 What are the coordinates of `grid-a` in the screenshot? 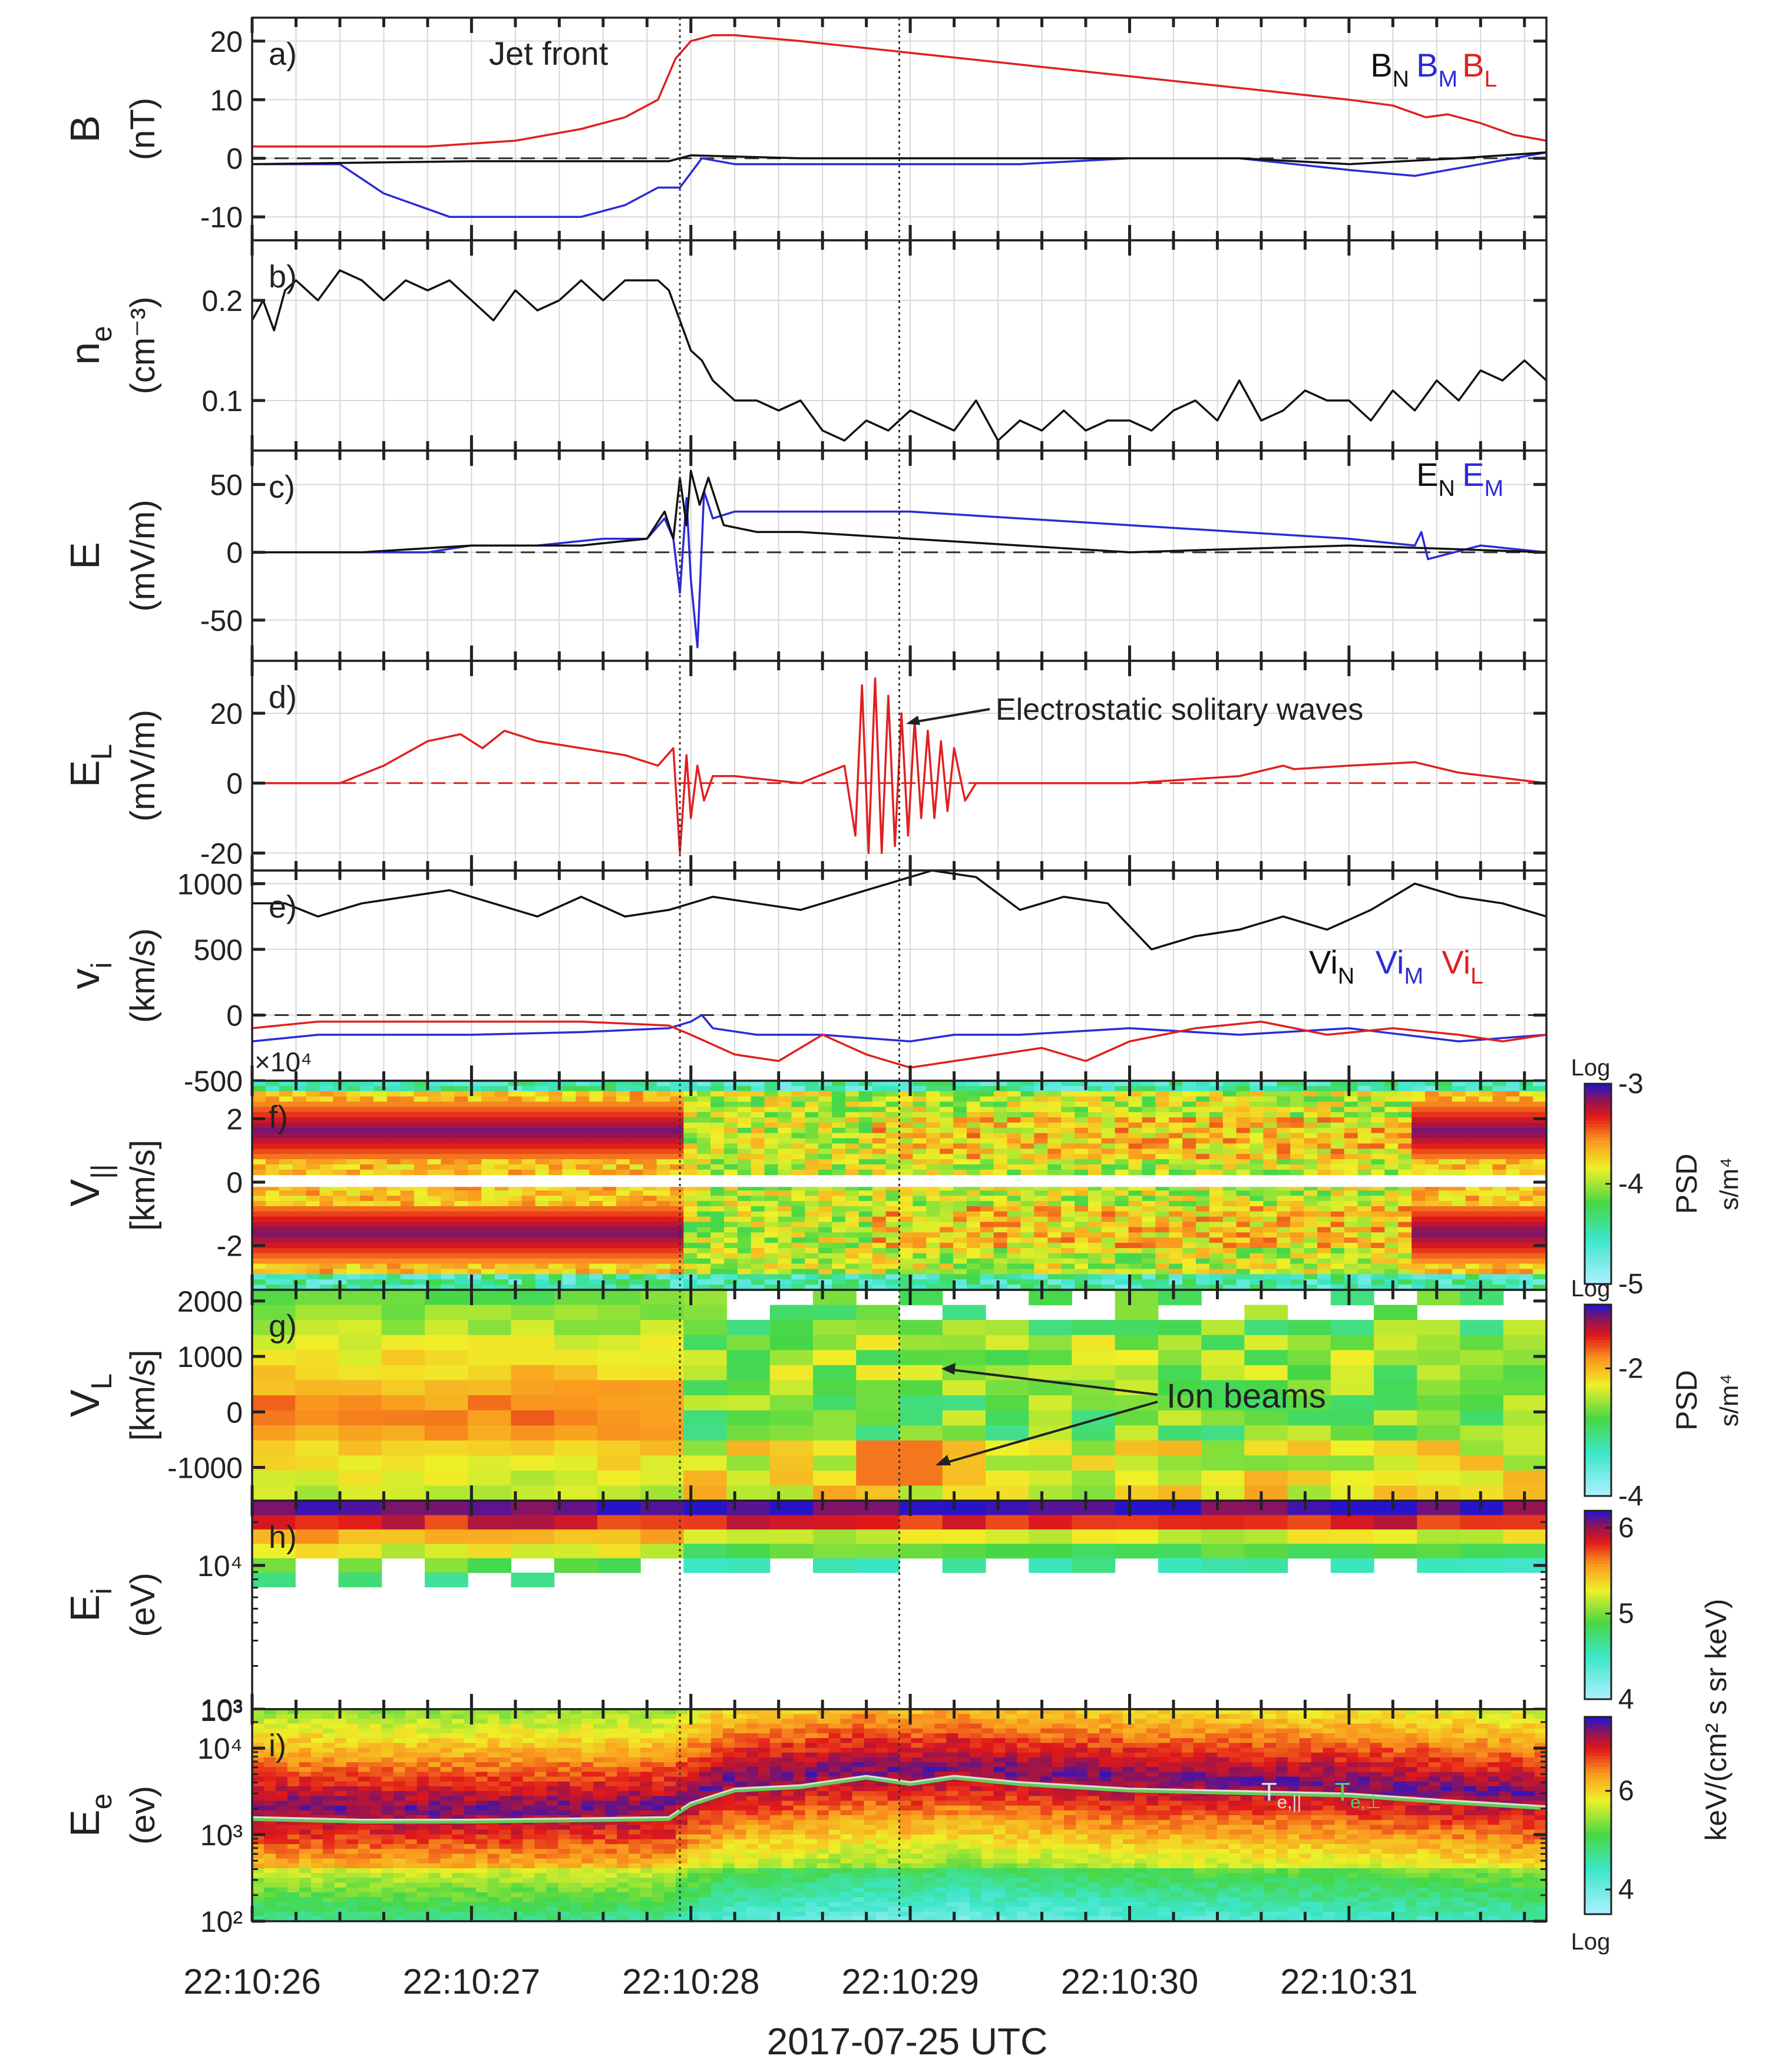 It's located at (899, 129).